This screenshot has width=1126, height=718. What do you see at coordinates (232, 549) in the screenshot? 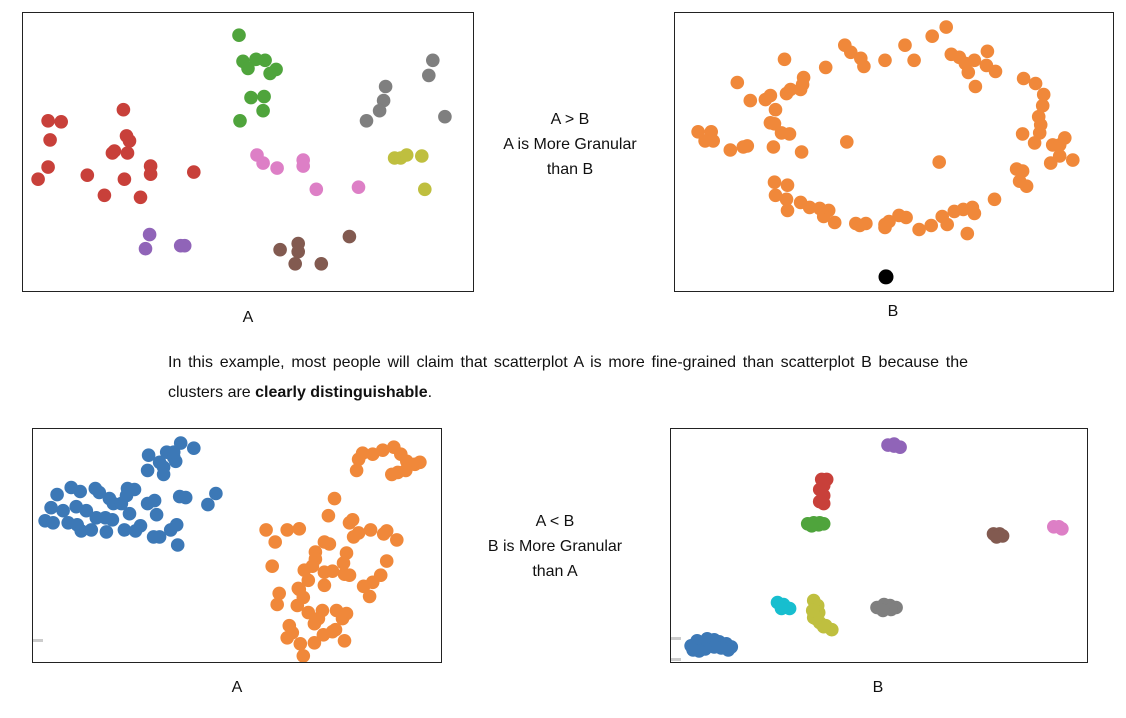
I see `scatter-svg-bottom-a` at bounding box center [232, 549].